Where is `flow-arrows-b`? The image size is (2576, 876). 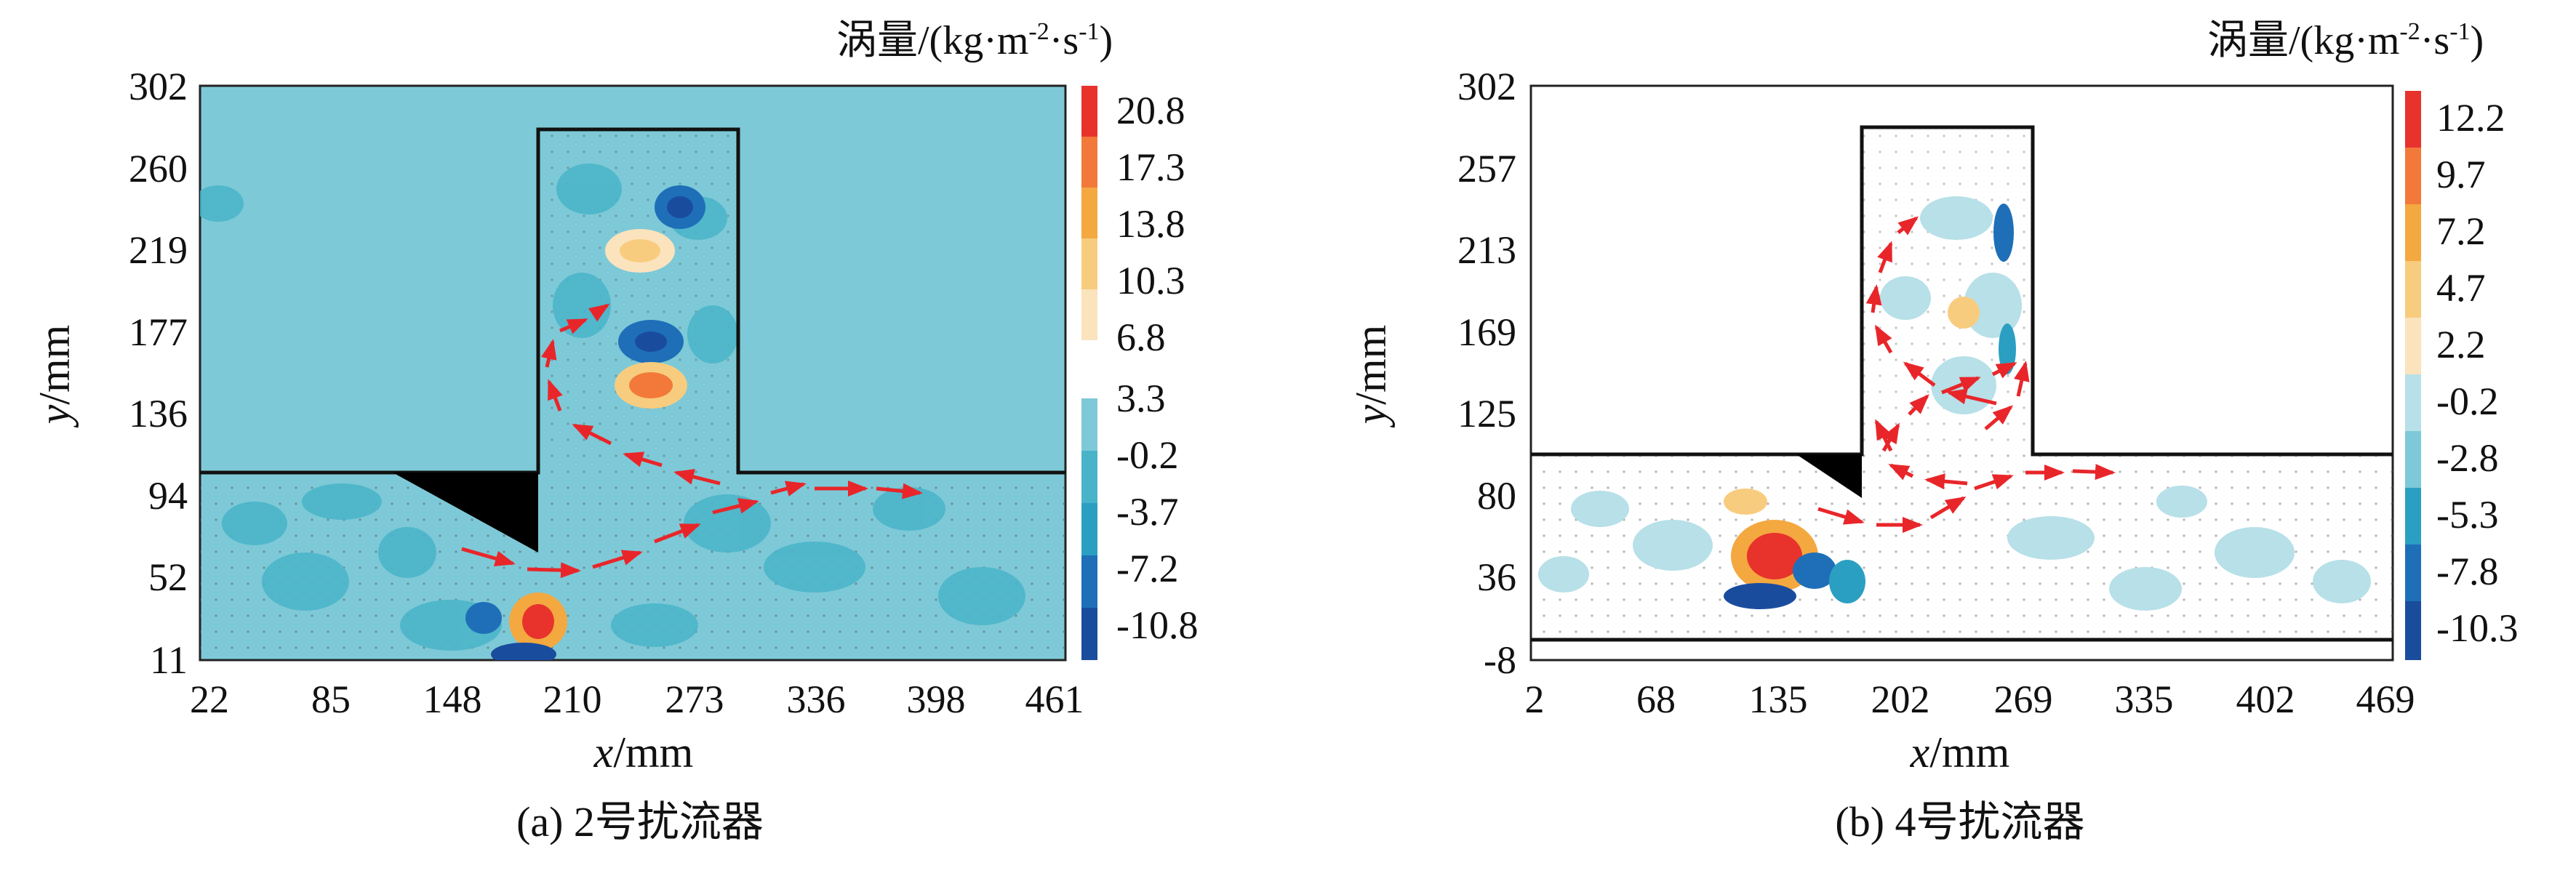 flow-arrows-b is located at coordinates (1966, 374).